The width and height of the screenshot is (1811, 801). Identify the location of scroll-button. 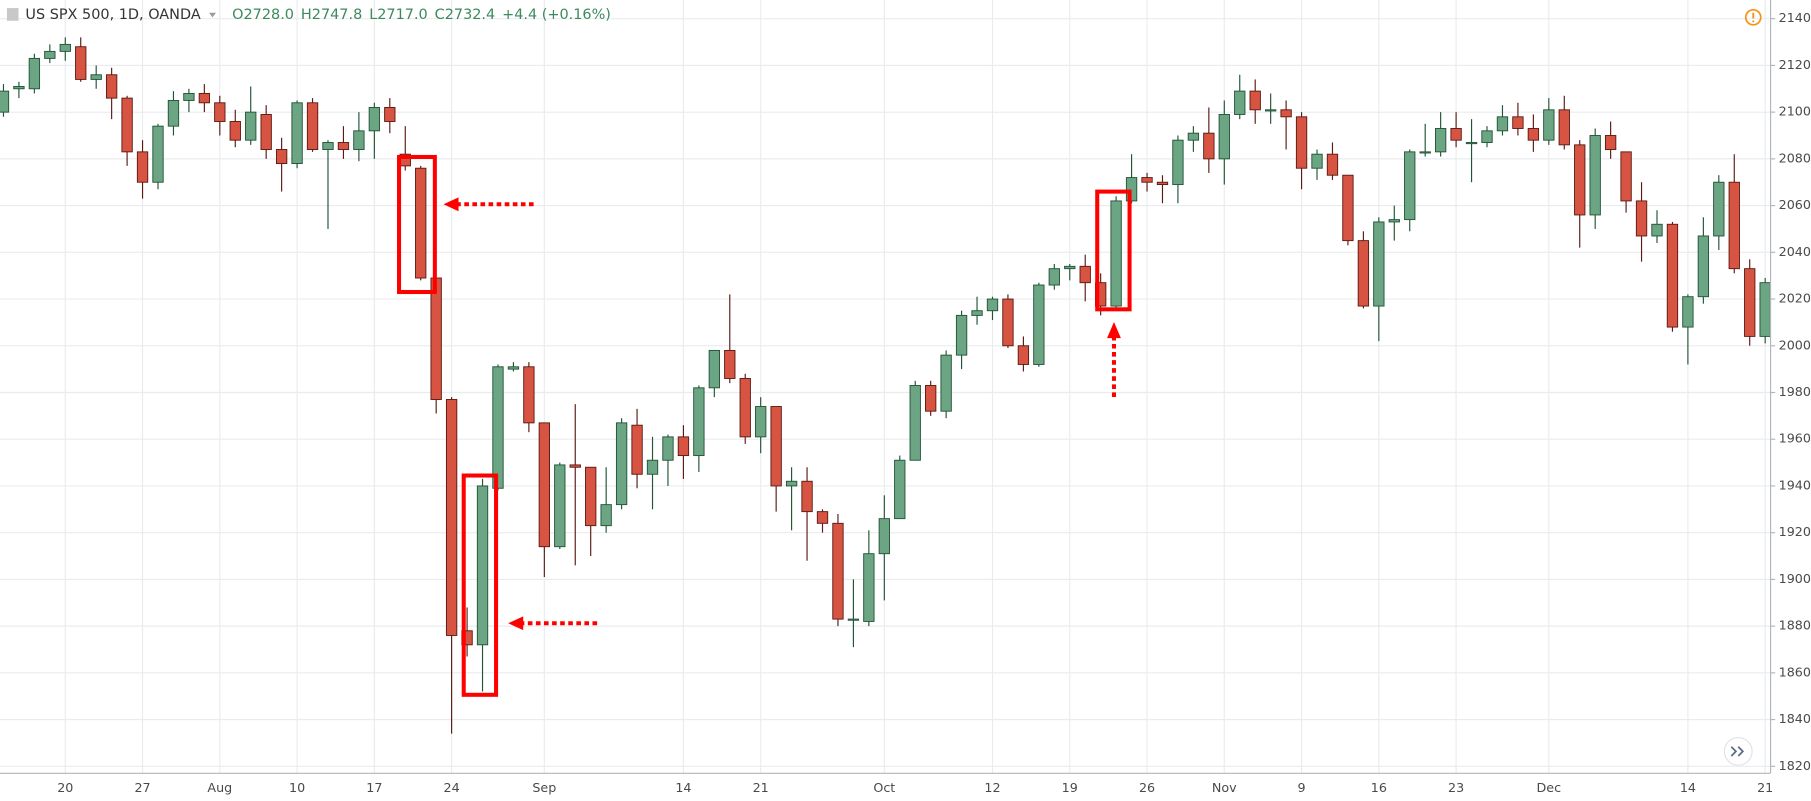
(1738, 751).